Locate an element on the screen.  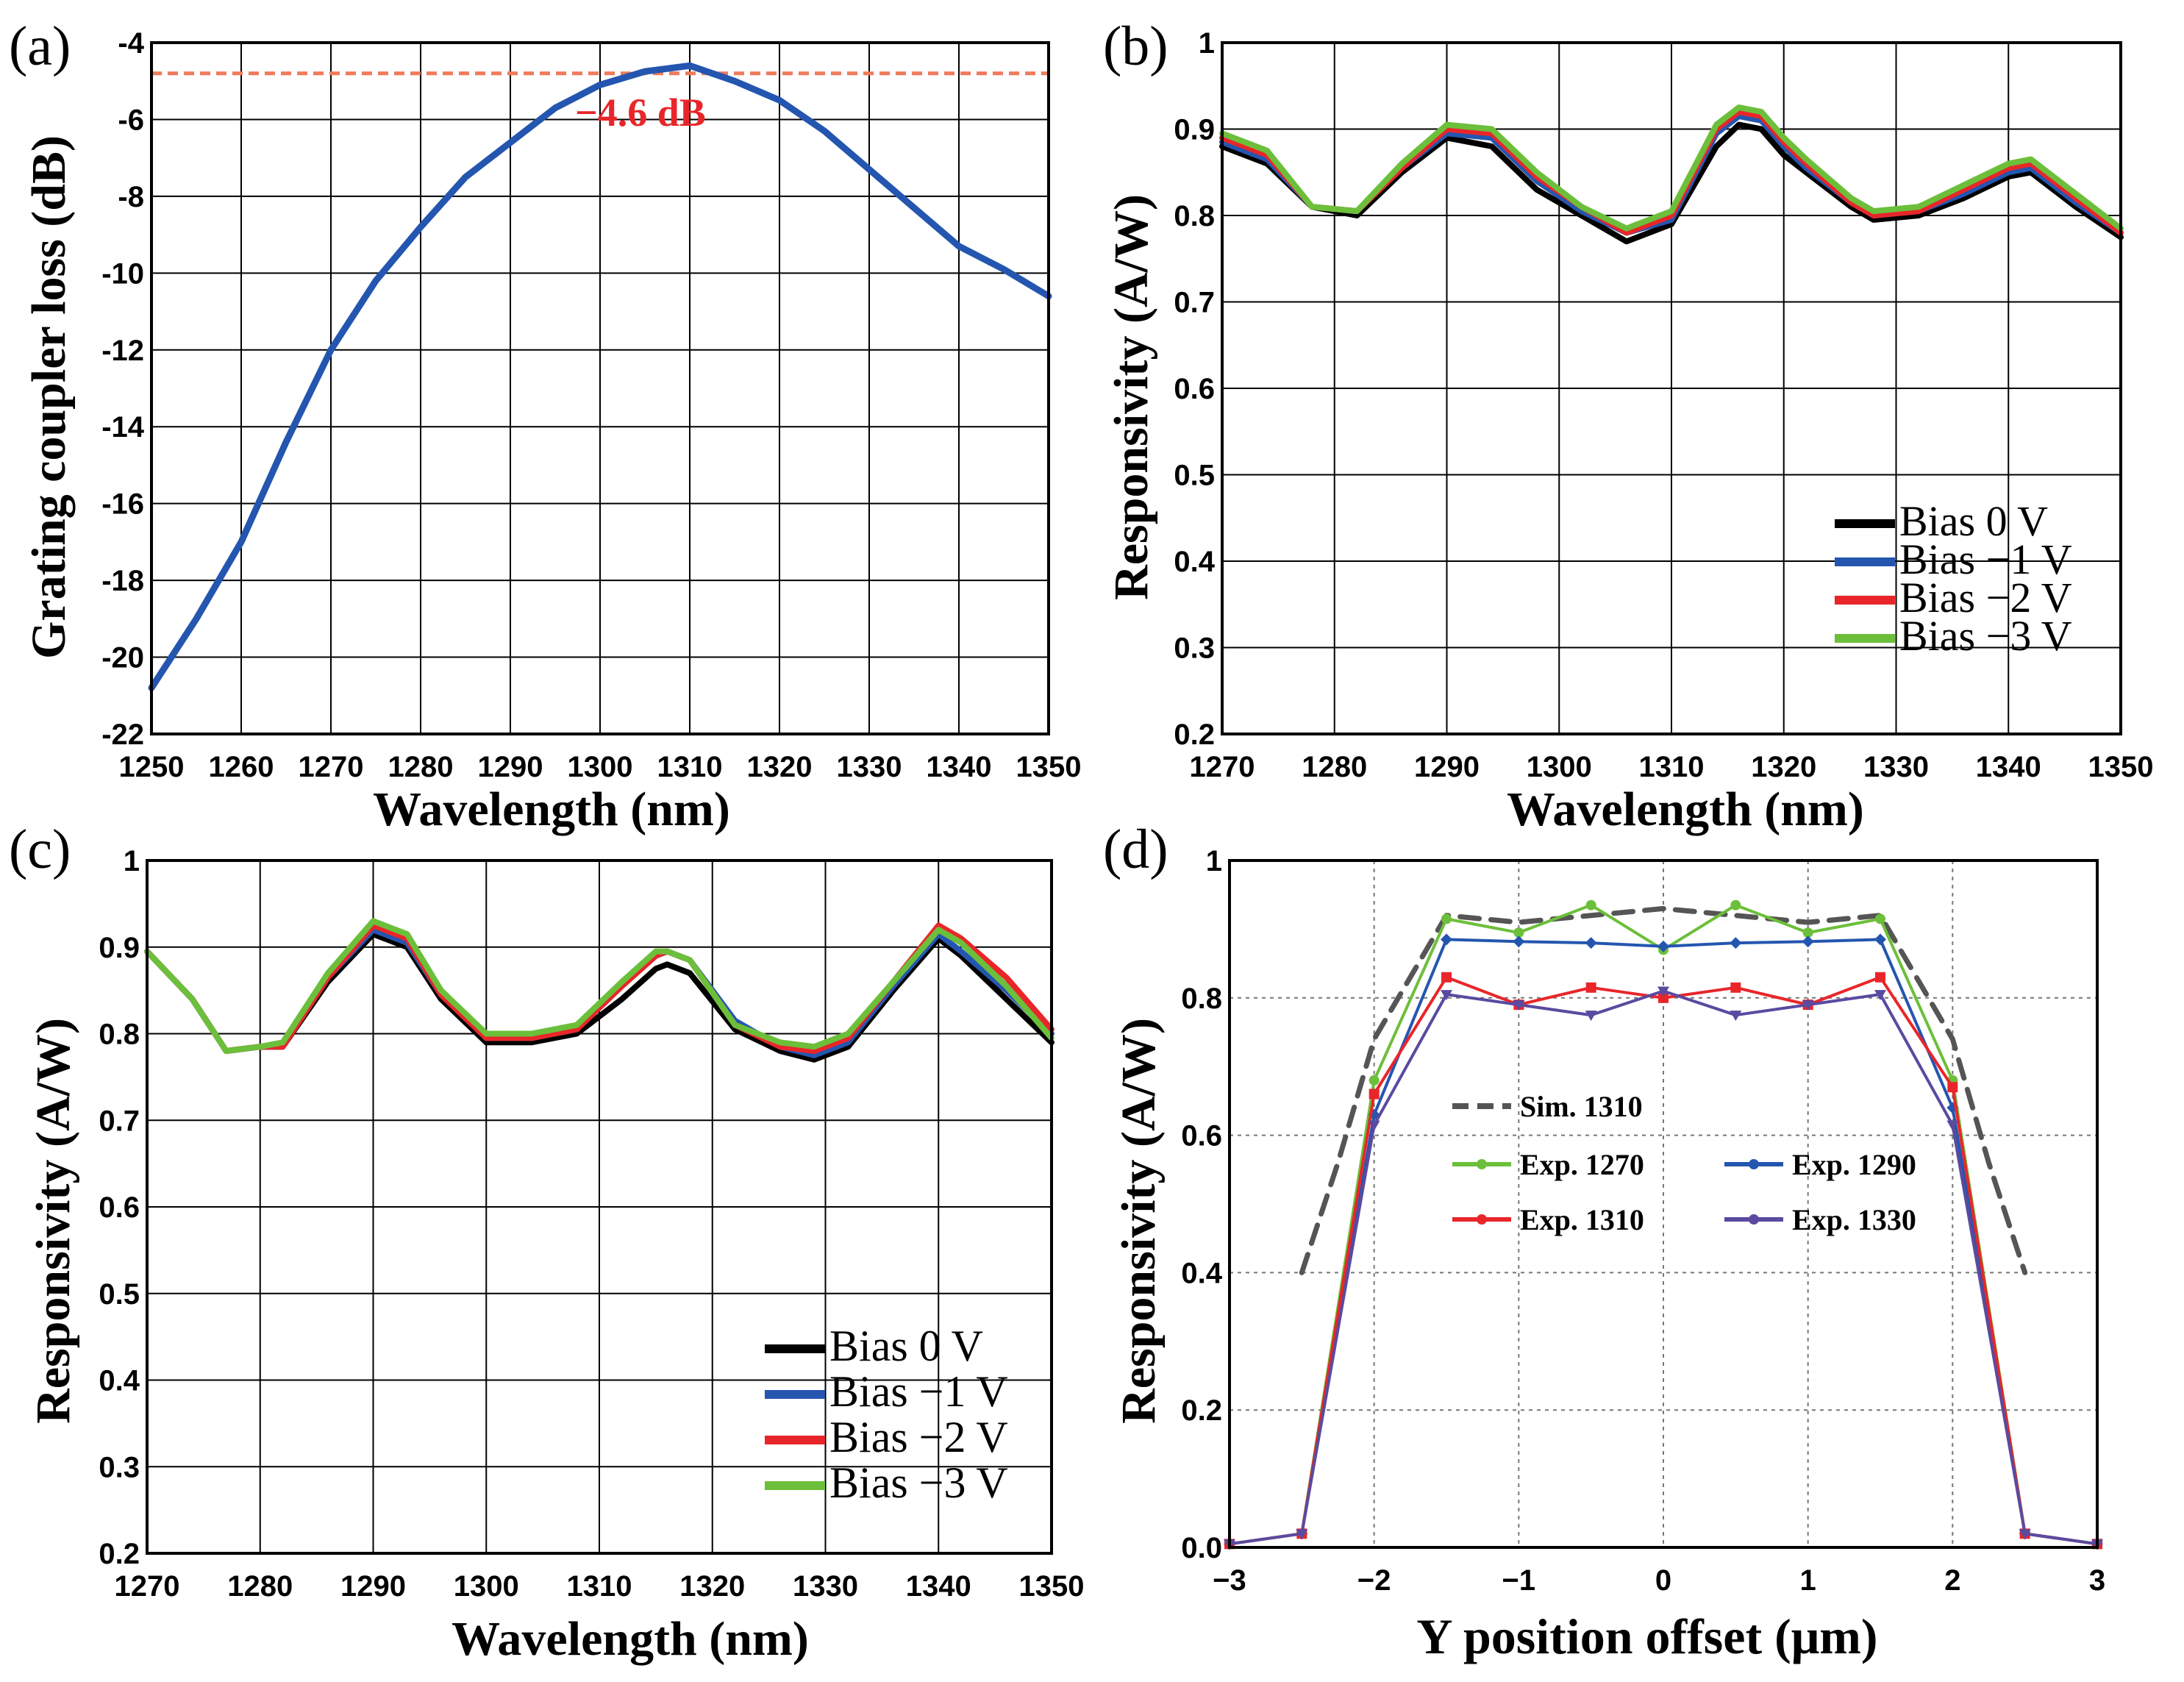
y-axis-label-b: Responsivity (A/W) is located at coordinates (1131, 397).